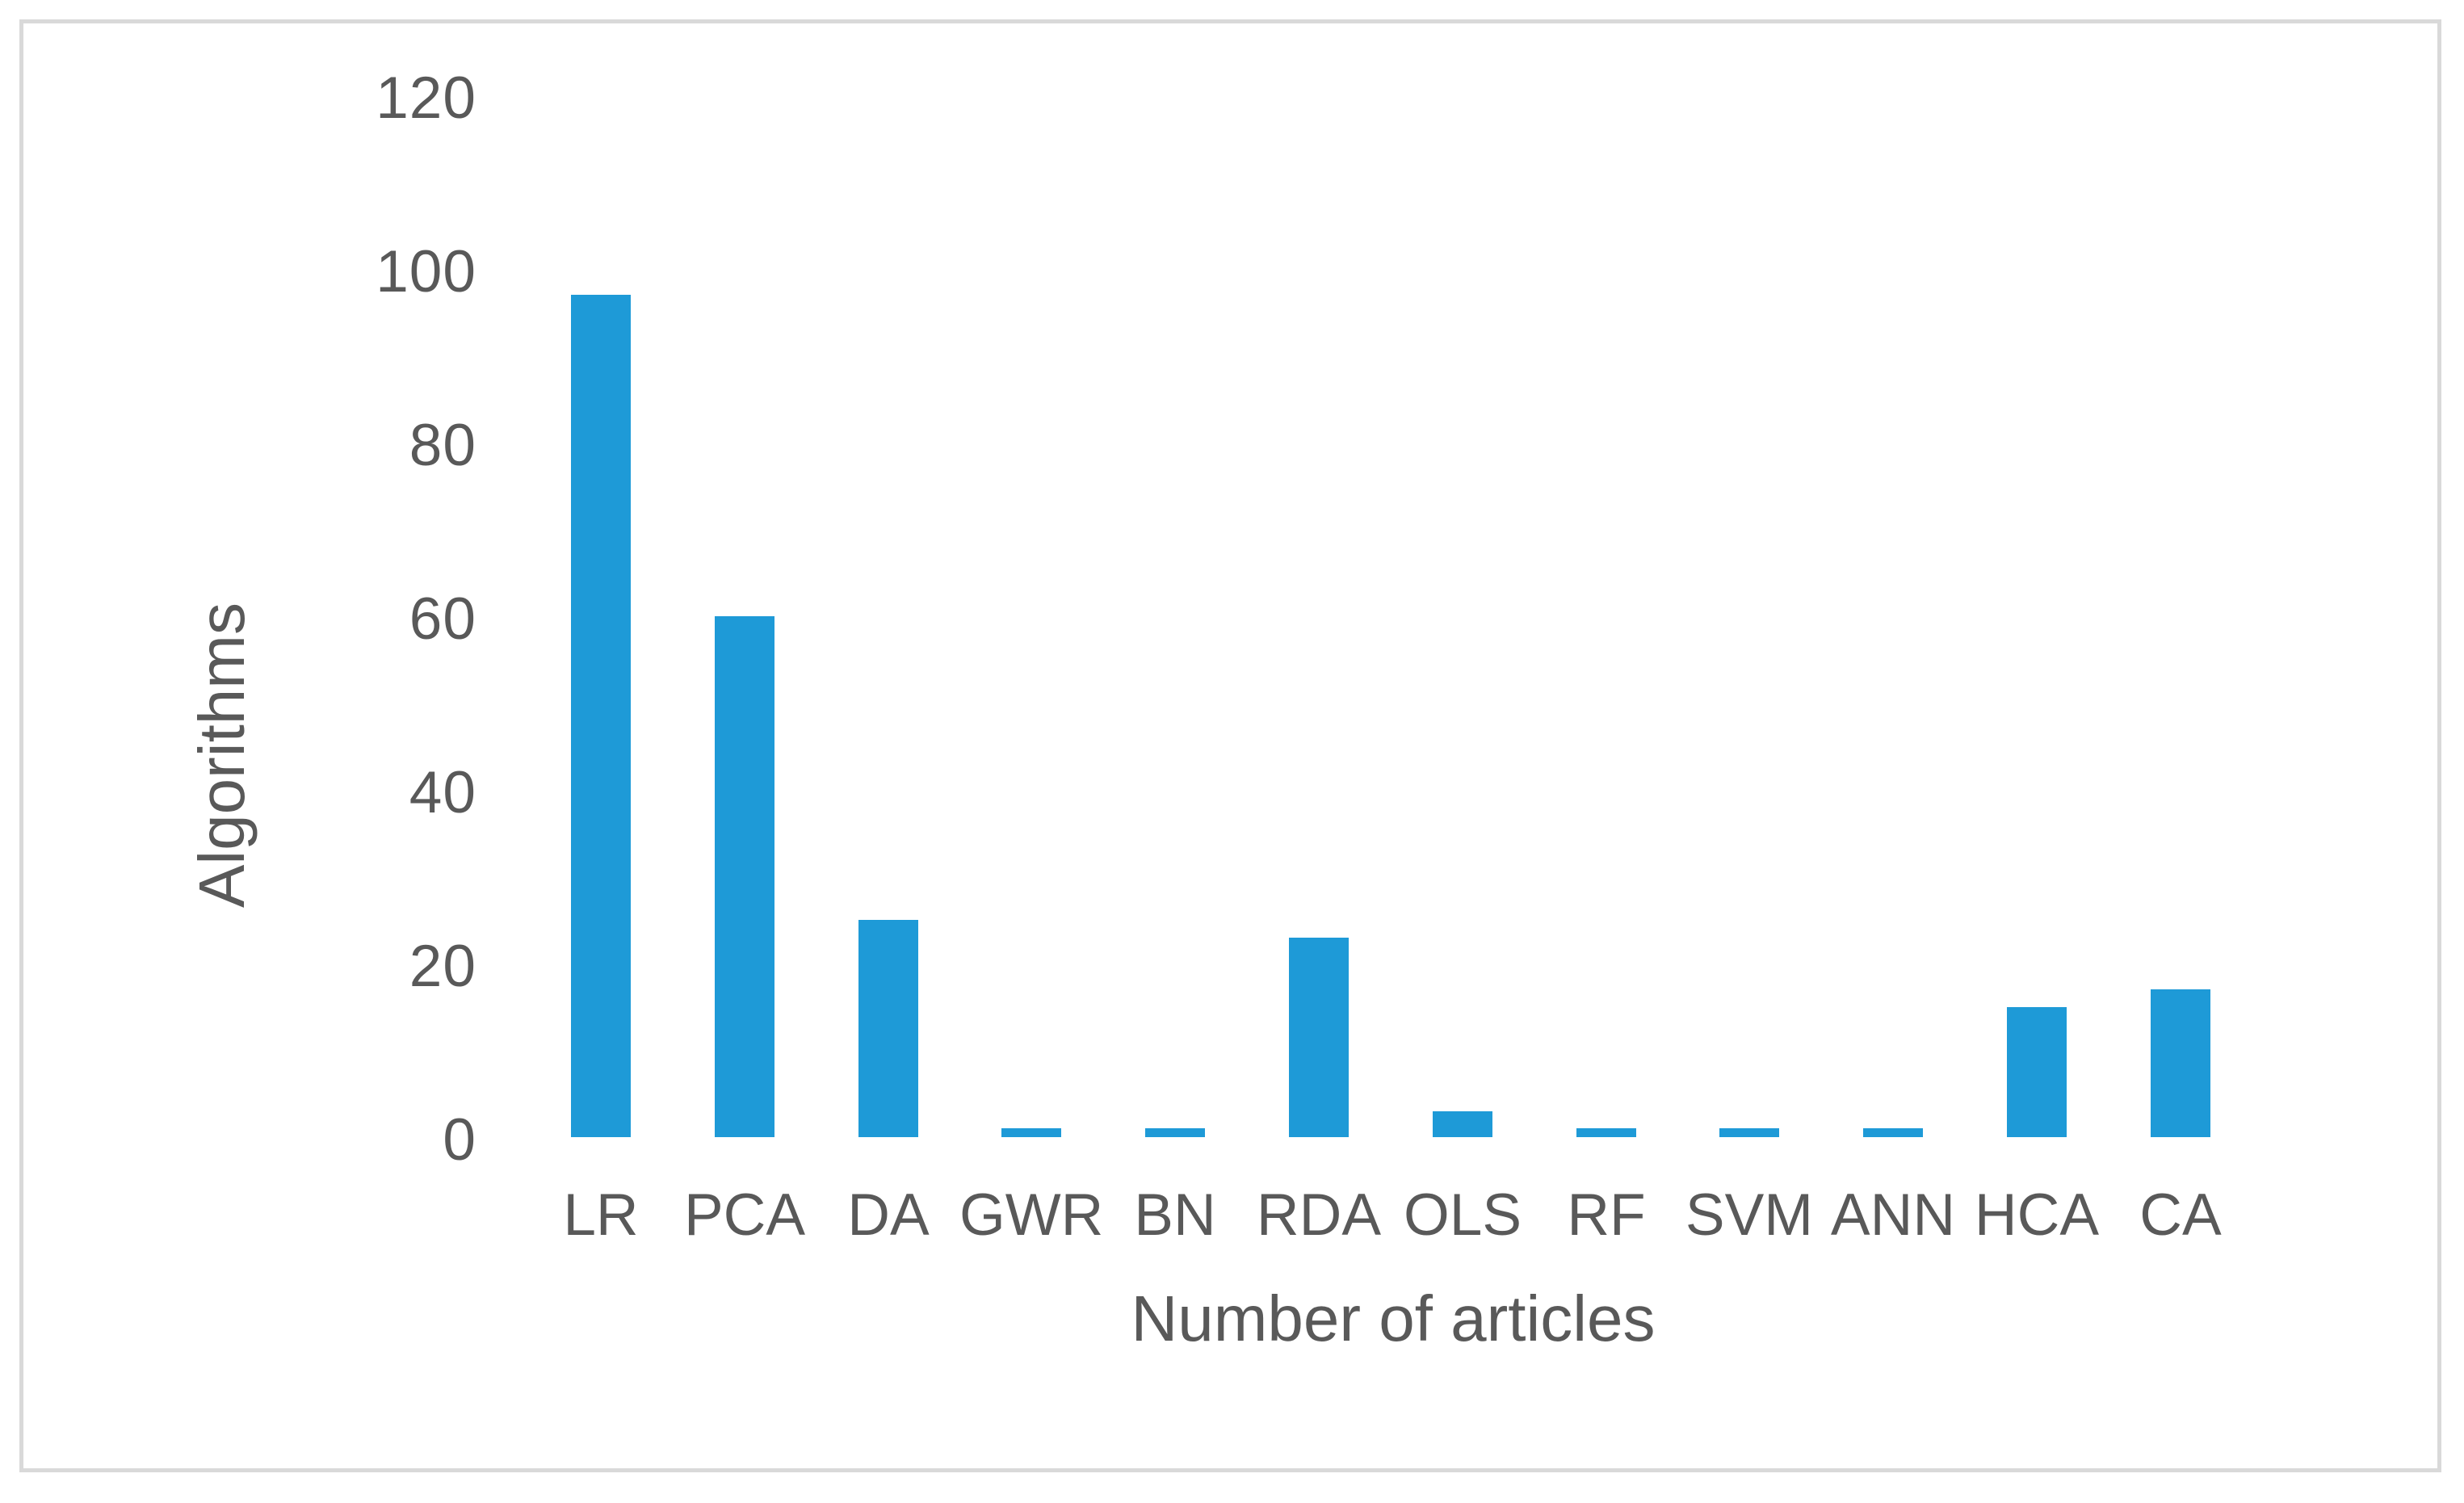 This screenshot has width=2464, height=1503. I want to click on x-category-label-RF: RF, so click(1606, 1215).